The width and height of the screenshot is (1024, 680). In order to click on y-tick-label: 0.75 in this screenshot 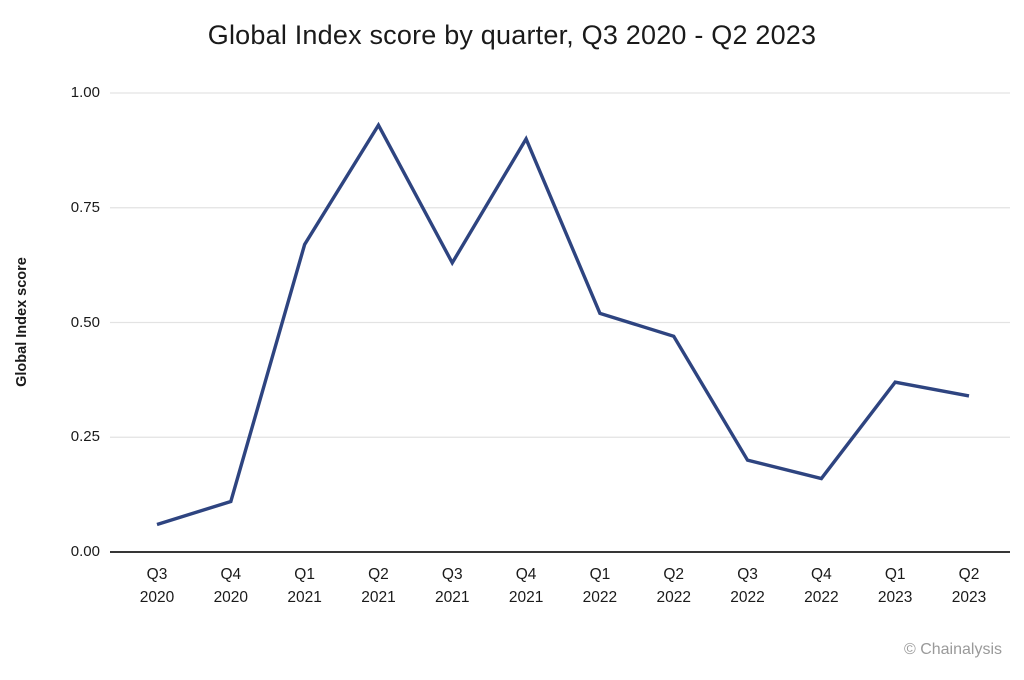, I will do `click(85, 207)`.